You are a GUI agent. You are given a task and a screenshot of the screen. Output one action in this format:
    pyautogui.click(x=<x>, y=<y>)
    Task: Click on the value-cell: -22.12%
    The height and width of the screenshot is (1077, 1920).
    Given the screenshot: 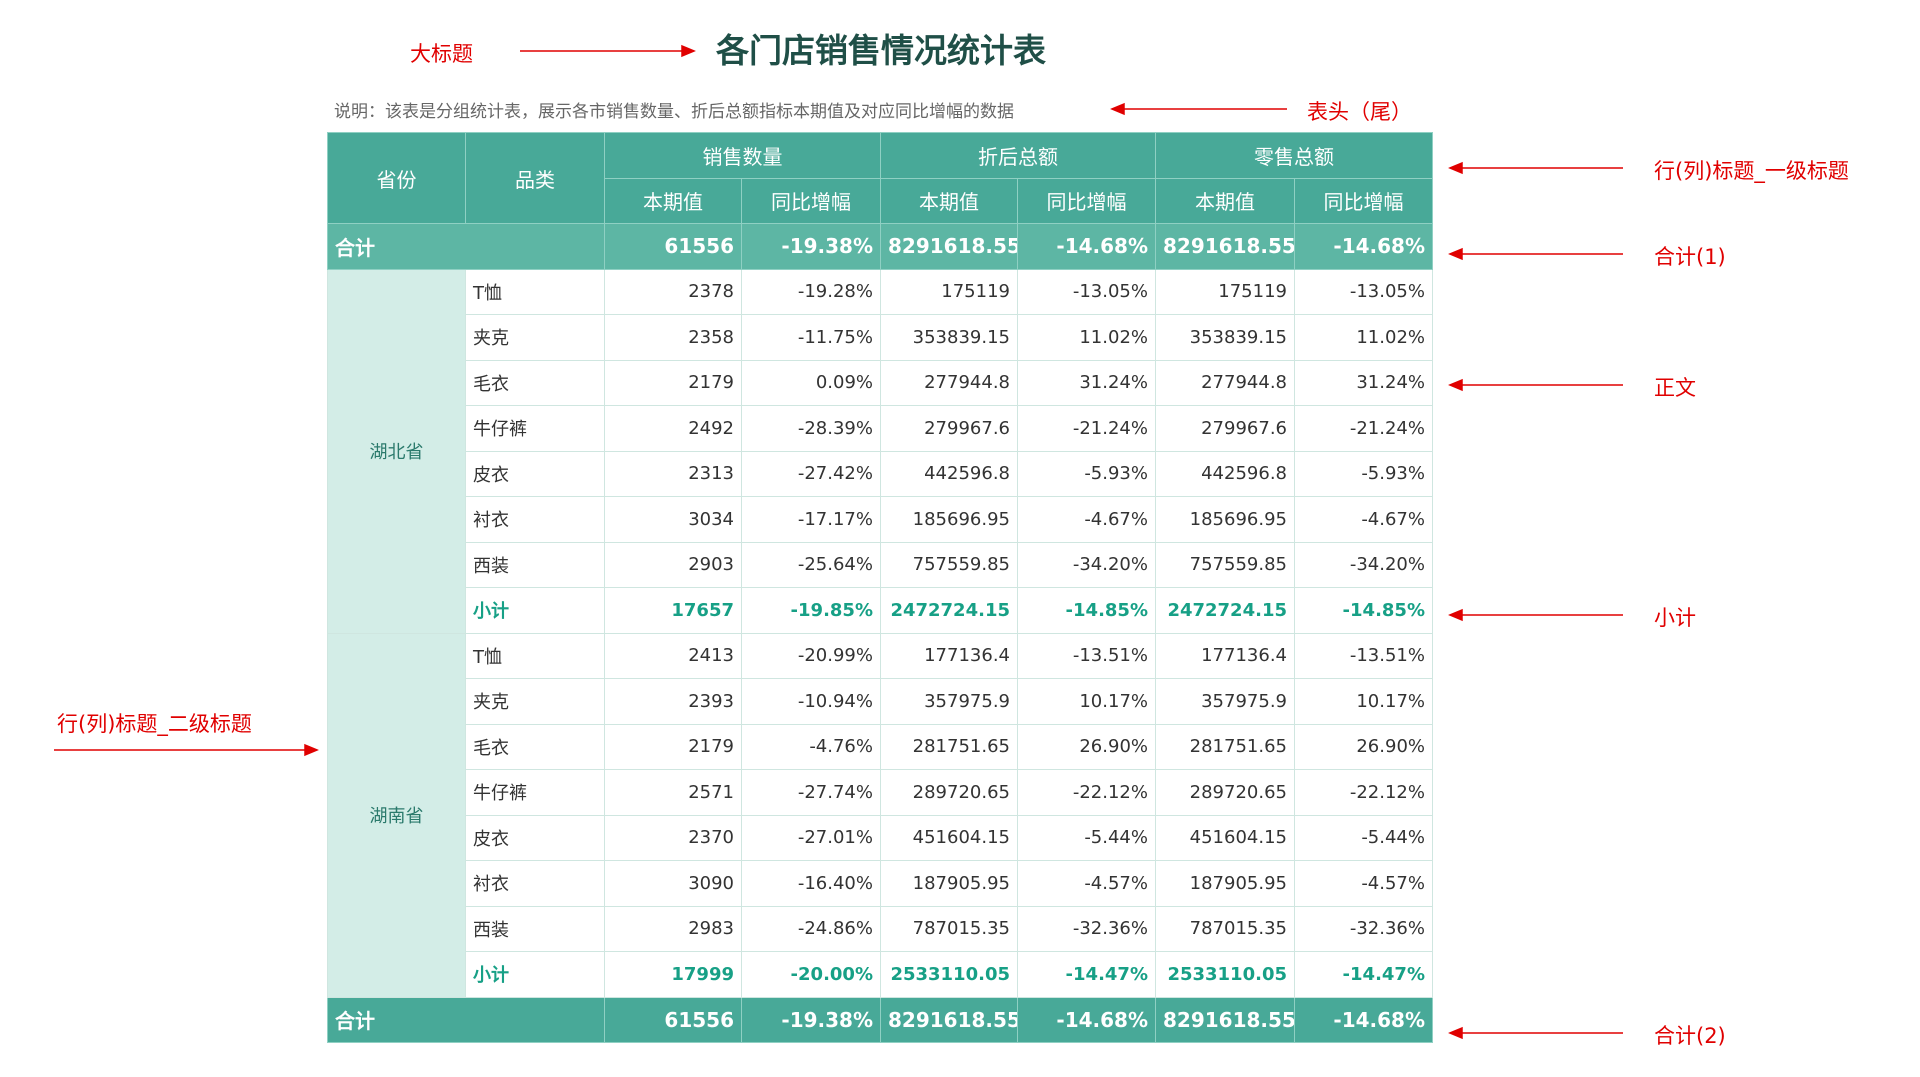 What is the action you would take?
    pyautogui.click(x=1086, y=792)
    